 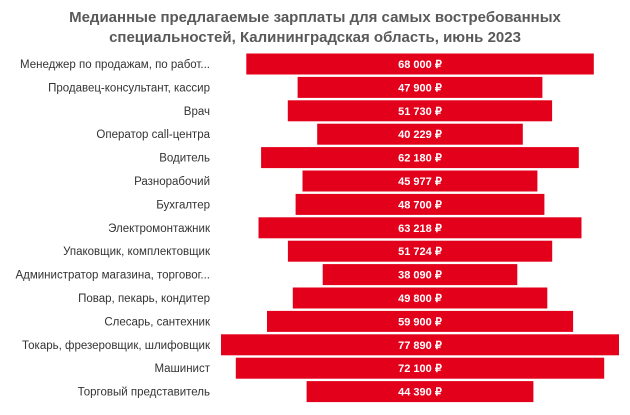 I want to click on value-label-14: 72 100 ₽, so click(x=420, y=369).